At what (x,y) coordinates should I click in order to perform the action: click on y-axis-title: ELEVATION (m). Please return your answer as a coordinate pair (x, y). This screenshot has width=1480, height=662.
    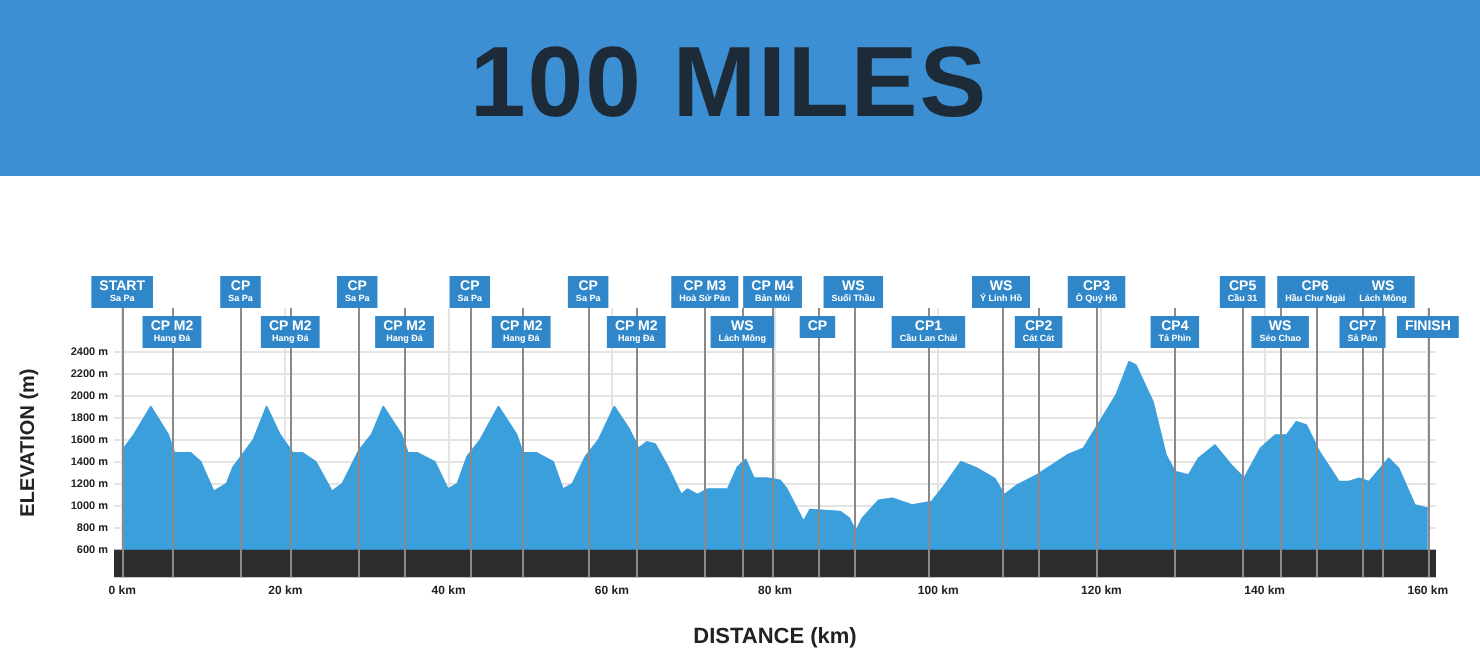
    Looking at the image, I should click on (28, 442).